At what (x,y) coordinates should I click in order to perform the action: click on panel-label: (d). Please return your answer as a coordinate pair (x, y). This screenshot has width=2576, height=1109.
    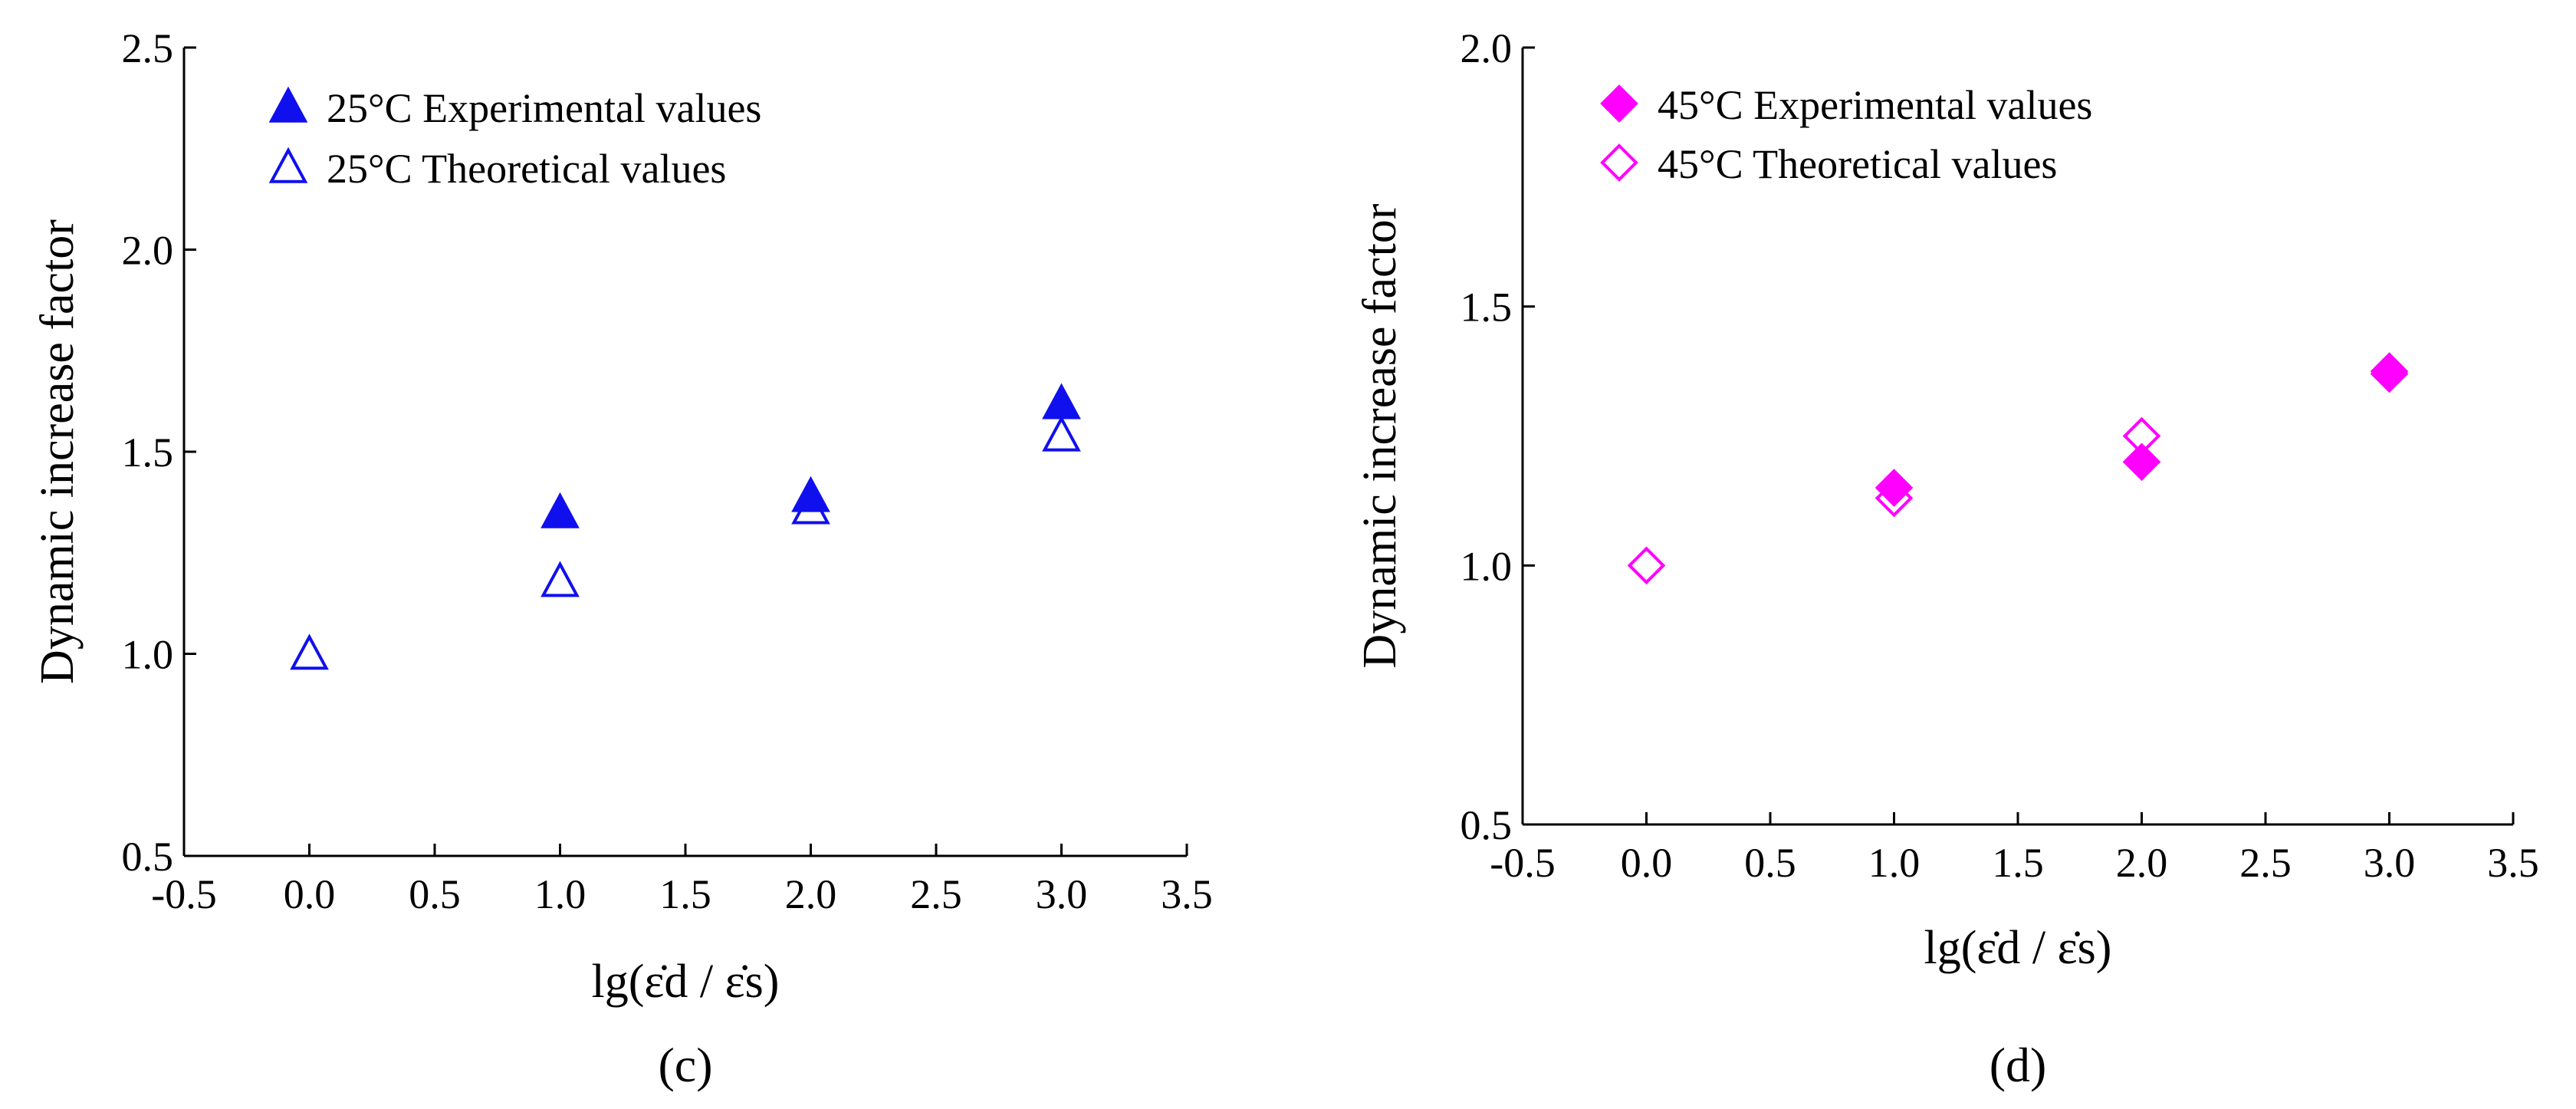
    Looking at the image, I should click on (2019, 1065).